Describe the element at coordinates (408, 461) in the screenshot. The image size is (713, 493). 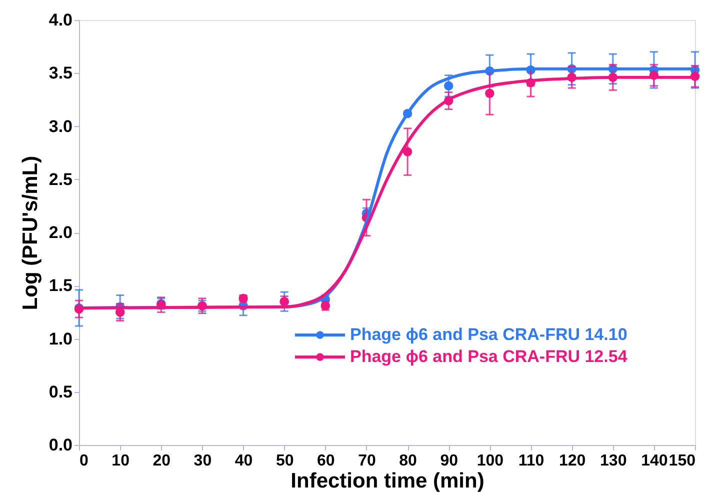
I see `x-tick-label: 80` at that location.